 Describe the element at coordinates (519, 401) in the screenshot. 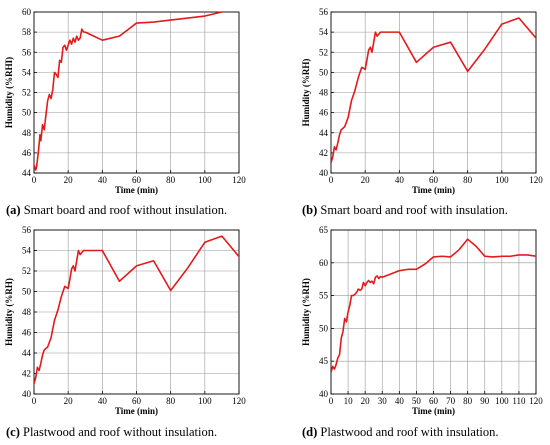

I see `x-tick-label: 110` at that location.